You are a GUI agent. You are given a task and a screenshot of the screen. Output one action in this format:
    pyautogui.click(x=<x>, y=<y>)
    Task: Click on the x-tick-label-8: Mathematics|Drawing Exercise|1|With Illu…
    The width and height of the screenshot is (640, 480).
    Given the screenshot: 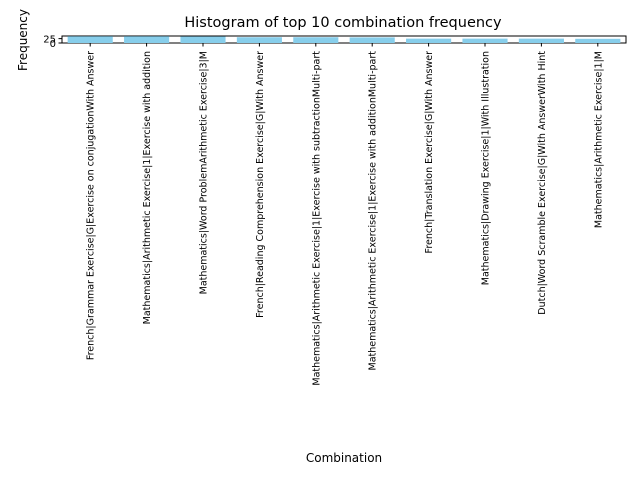 What is the action you would take?
    pyautogui.click(x=486, y=168)
    